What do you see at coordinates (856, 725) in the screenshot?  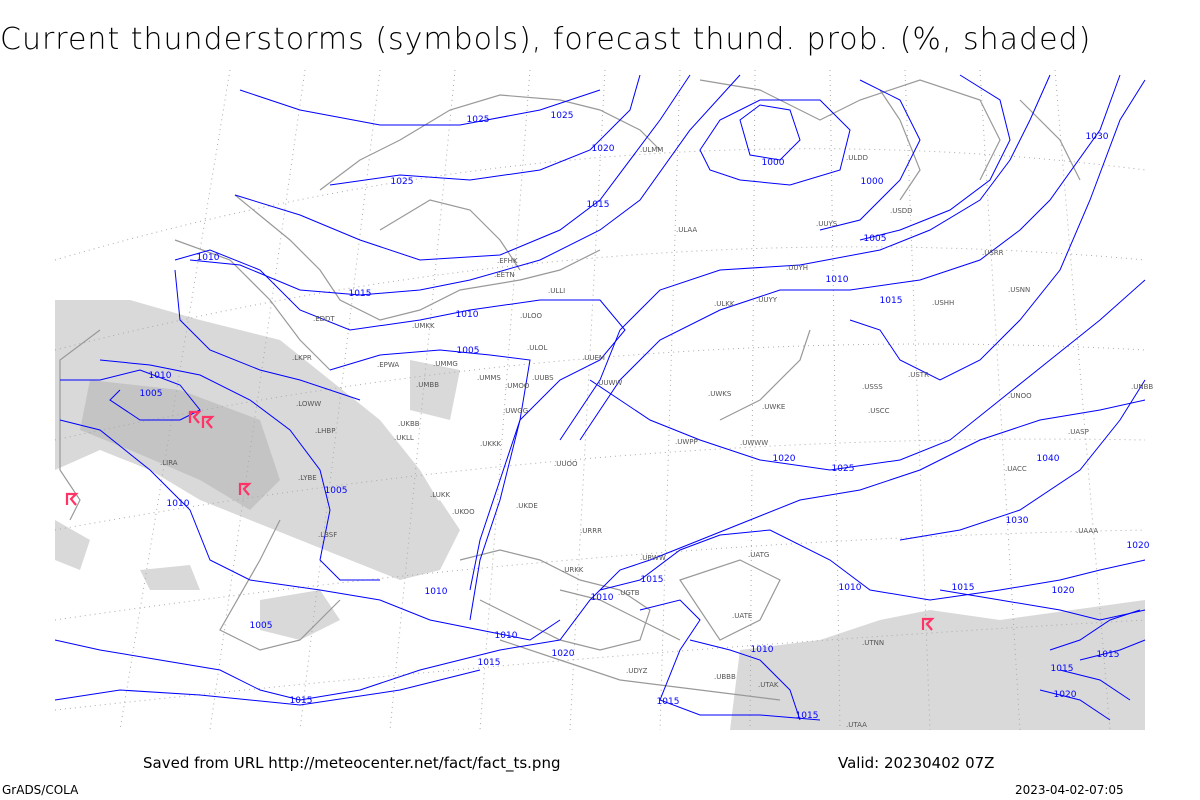 I see `station-label: .UTAA` at bounding box center [856, 725].